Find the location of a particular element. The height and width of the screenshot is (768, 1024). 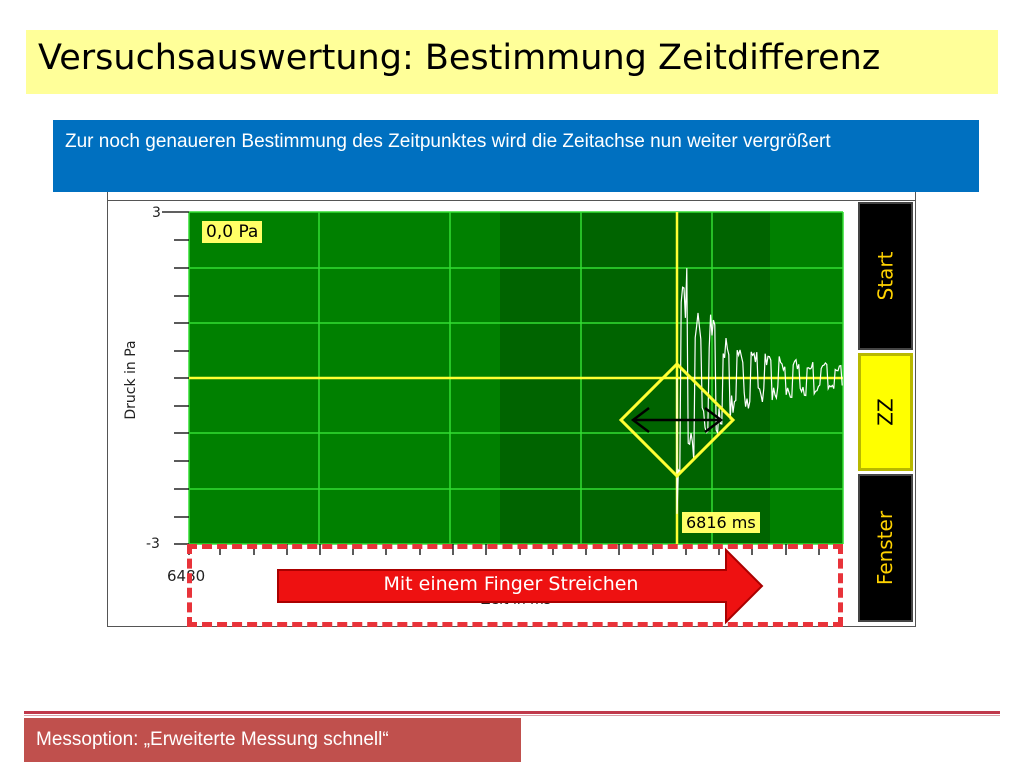

x-tick-first: 6480 is located at coordinates (186, 576).